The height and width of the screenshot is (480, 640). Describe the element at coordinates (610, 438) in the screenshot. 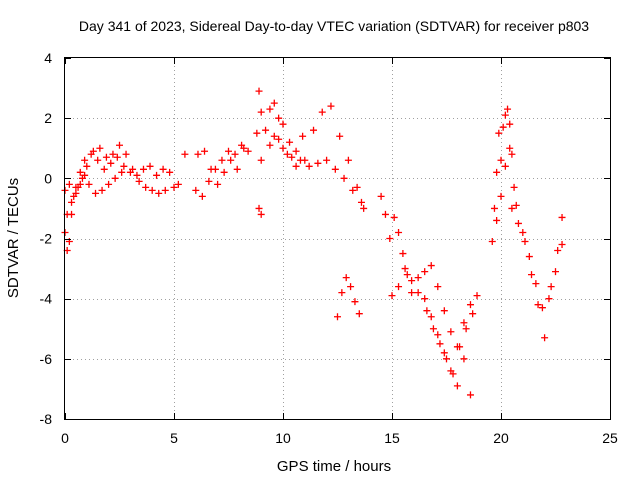

I see `x-tick-label: 25` at that location.